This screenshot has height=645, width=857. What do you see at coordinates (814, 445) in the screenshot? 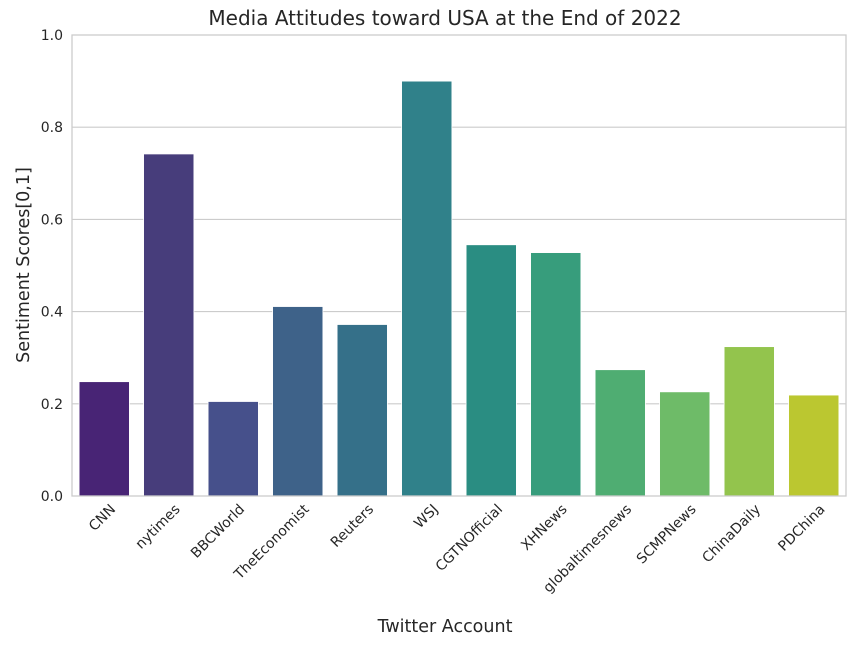
I see `bar-pdchina` at bounding box center [814, 445].